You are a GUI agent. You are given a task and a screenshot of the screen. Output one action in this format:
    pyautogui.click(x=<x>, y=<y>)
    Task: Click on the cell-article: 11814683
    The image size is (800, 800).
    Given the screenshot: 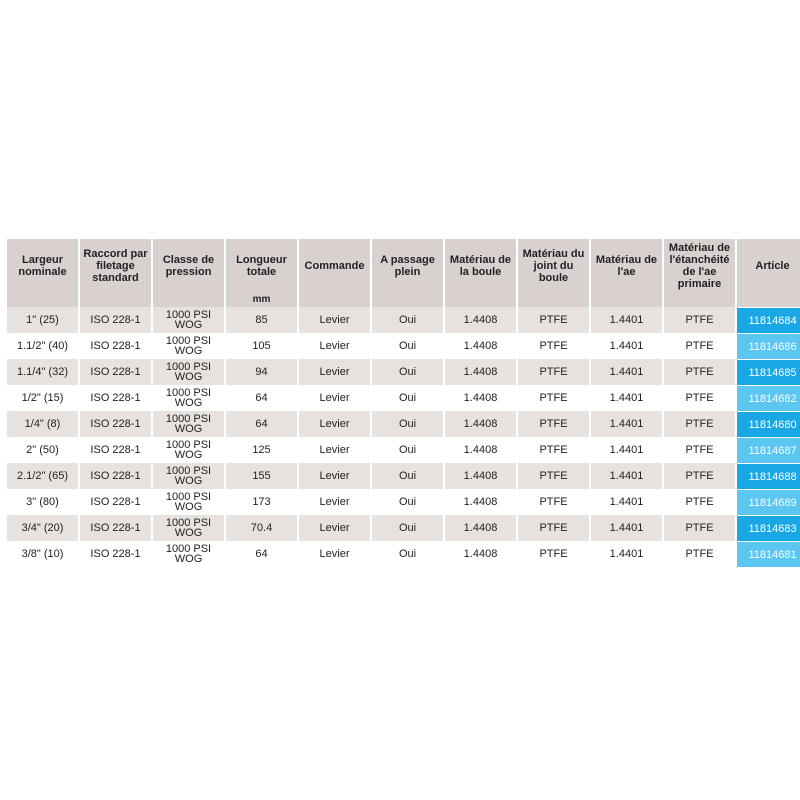 What is the action you would take?
    pyautogui.click(x=768, y=528)
    